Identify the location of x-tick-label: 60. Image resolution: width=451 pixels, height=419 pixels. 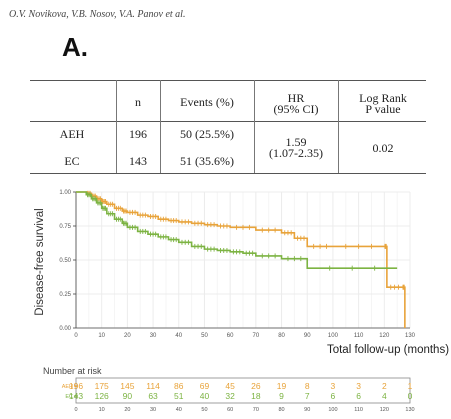
(230, 336).